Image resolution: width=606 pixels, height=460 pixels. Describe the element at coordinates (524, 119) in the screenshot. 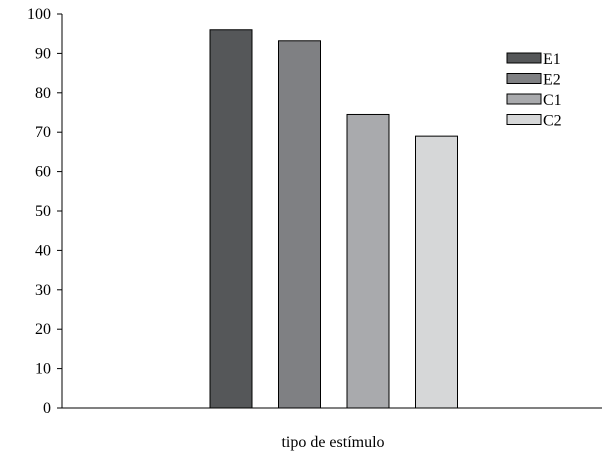

I see `legend-swatch-c2` at that location.